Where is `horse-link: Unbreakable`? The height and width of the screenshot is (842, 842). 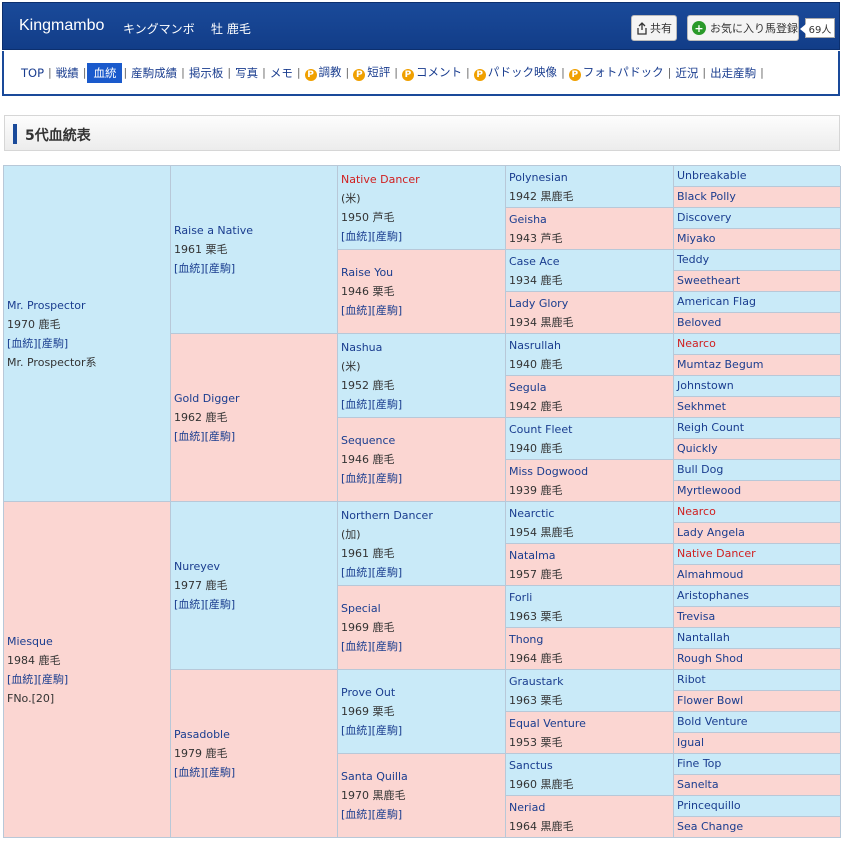
horse-link: Unbreakable is located at coordinates (712, 175).